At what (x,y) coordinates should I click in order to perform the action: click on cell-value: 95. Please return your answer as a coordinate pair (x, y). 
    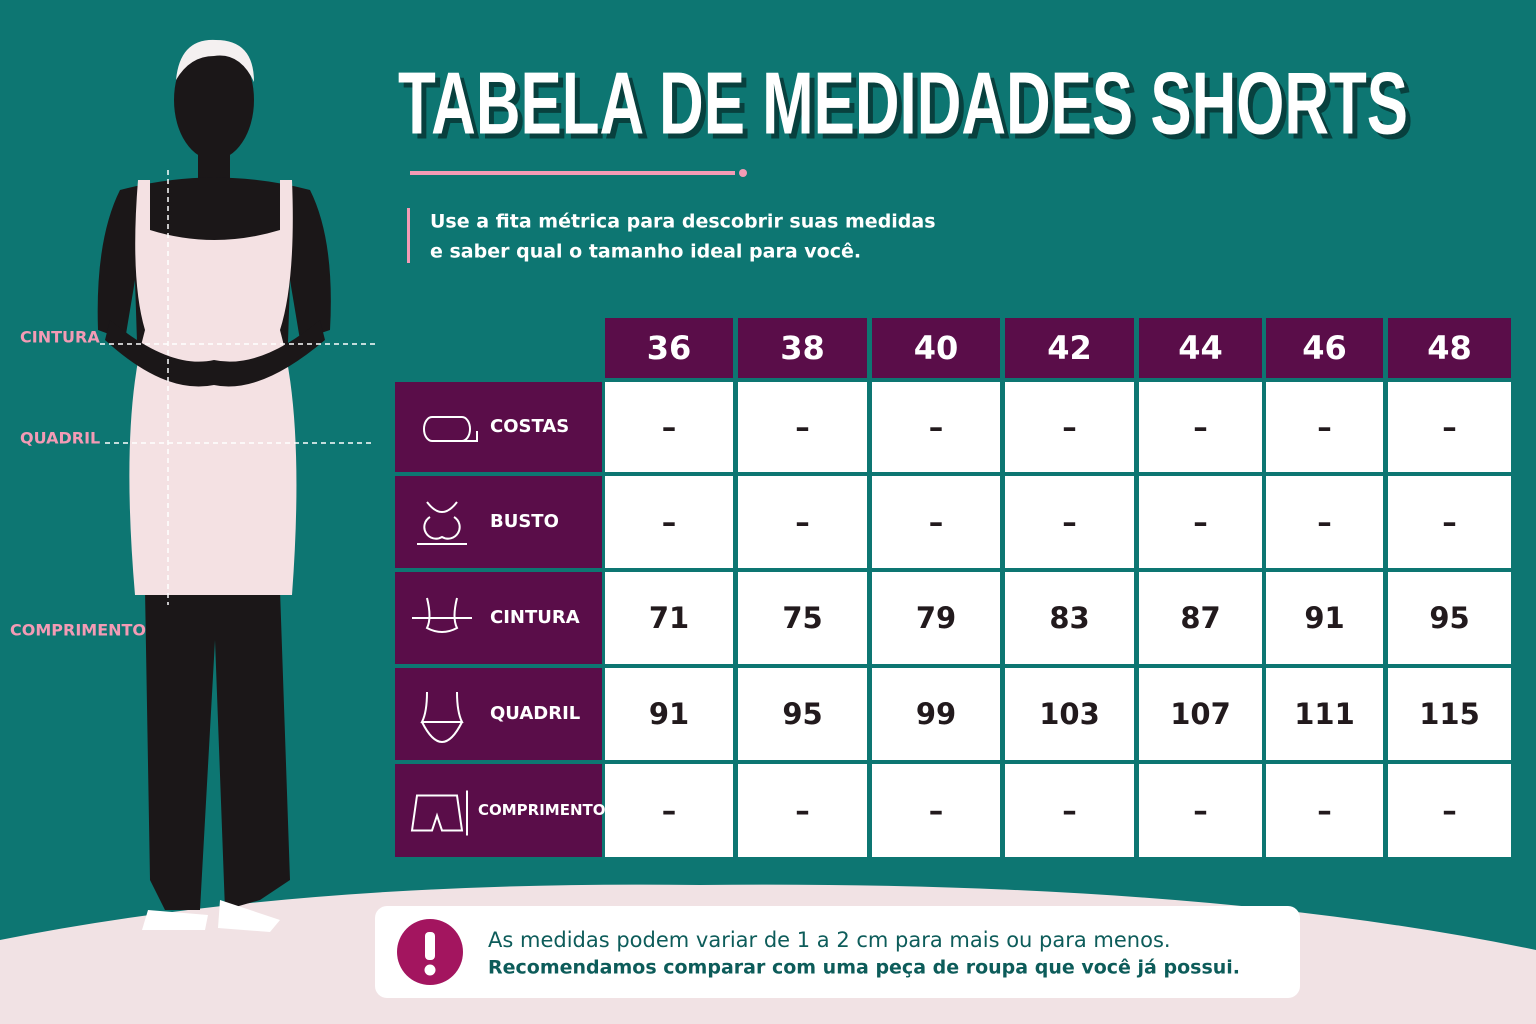
    Looking at the image, I should click on (802, 714).